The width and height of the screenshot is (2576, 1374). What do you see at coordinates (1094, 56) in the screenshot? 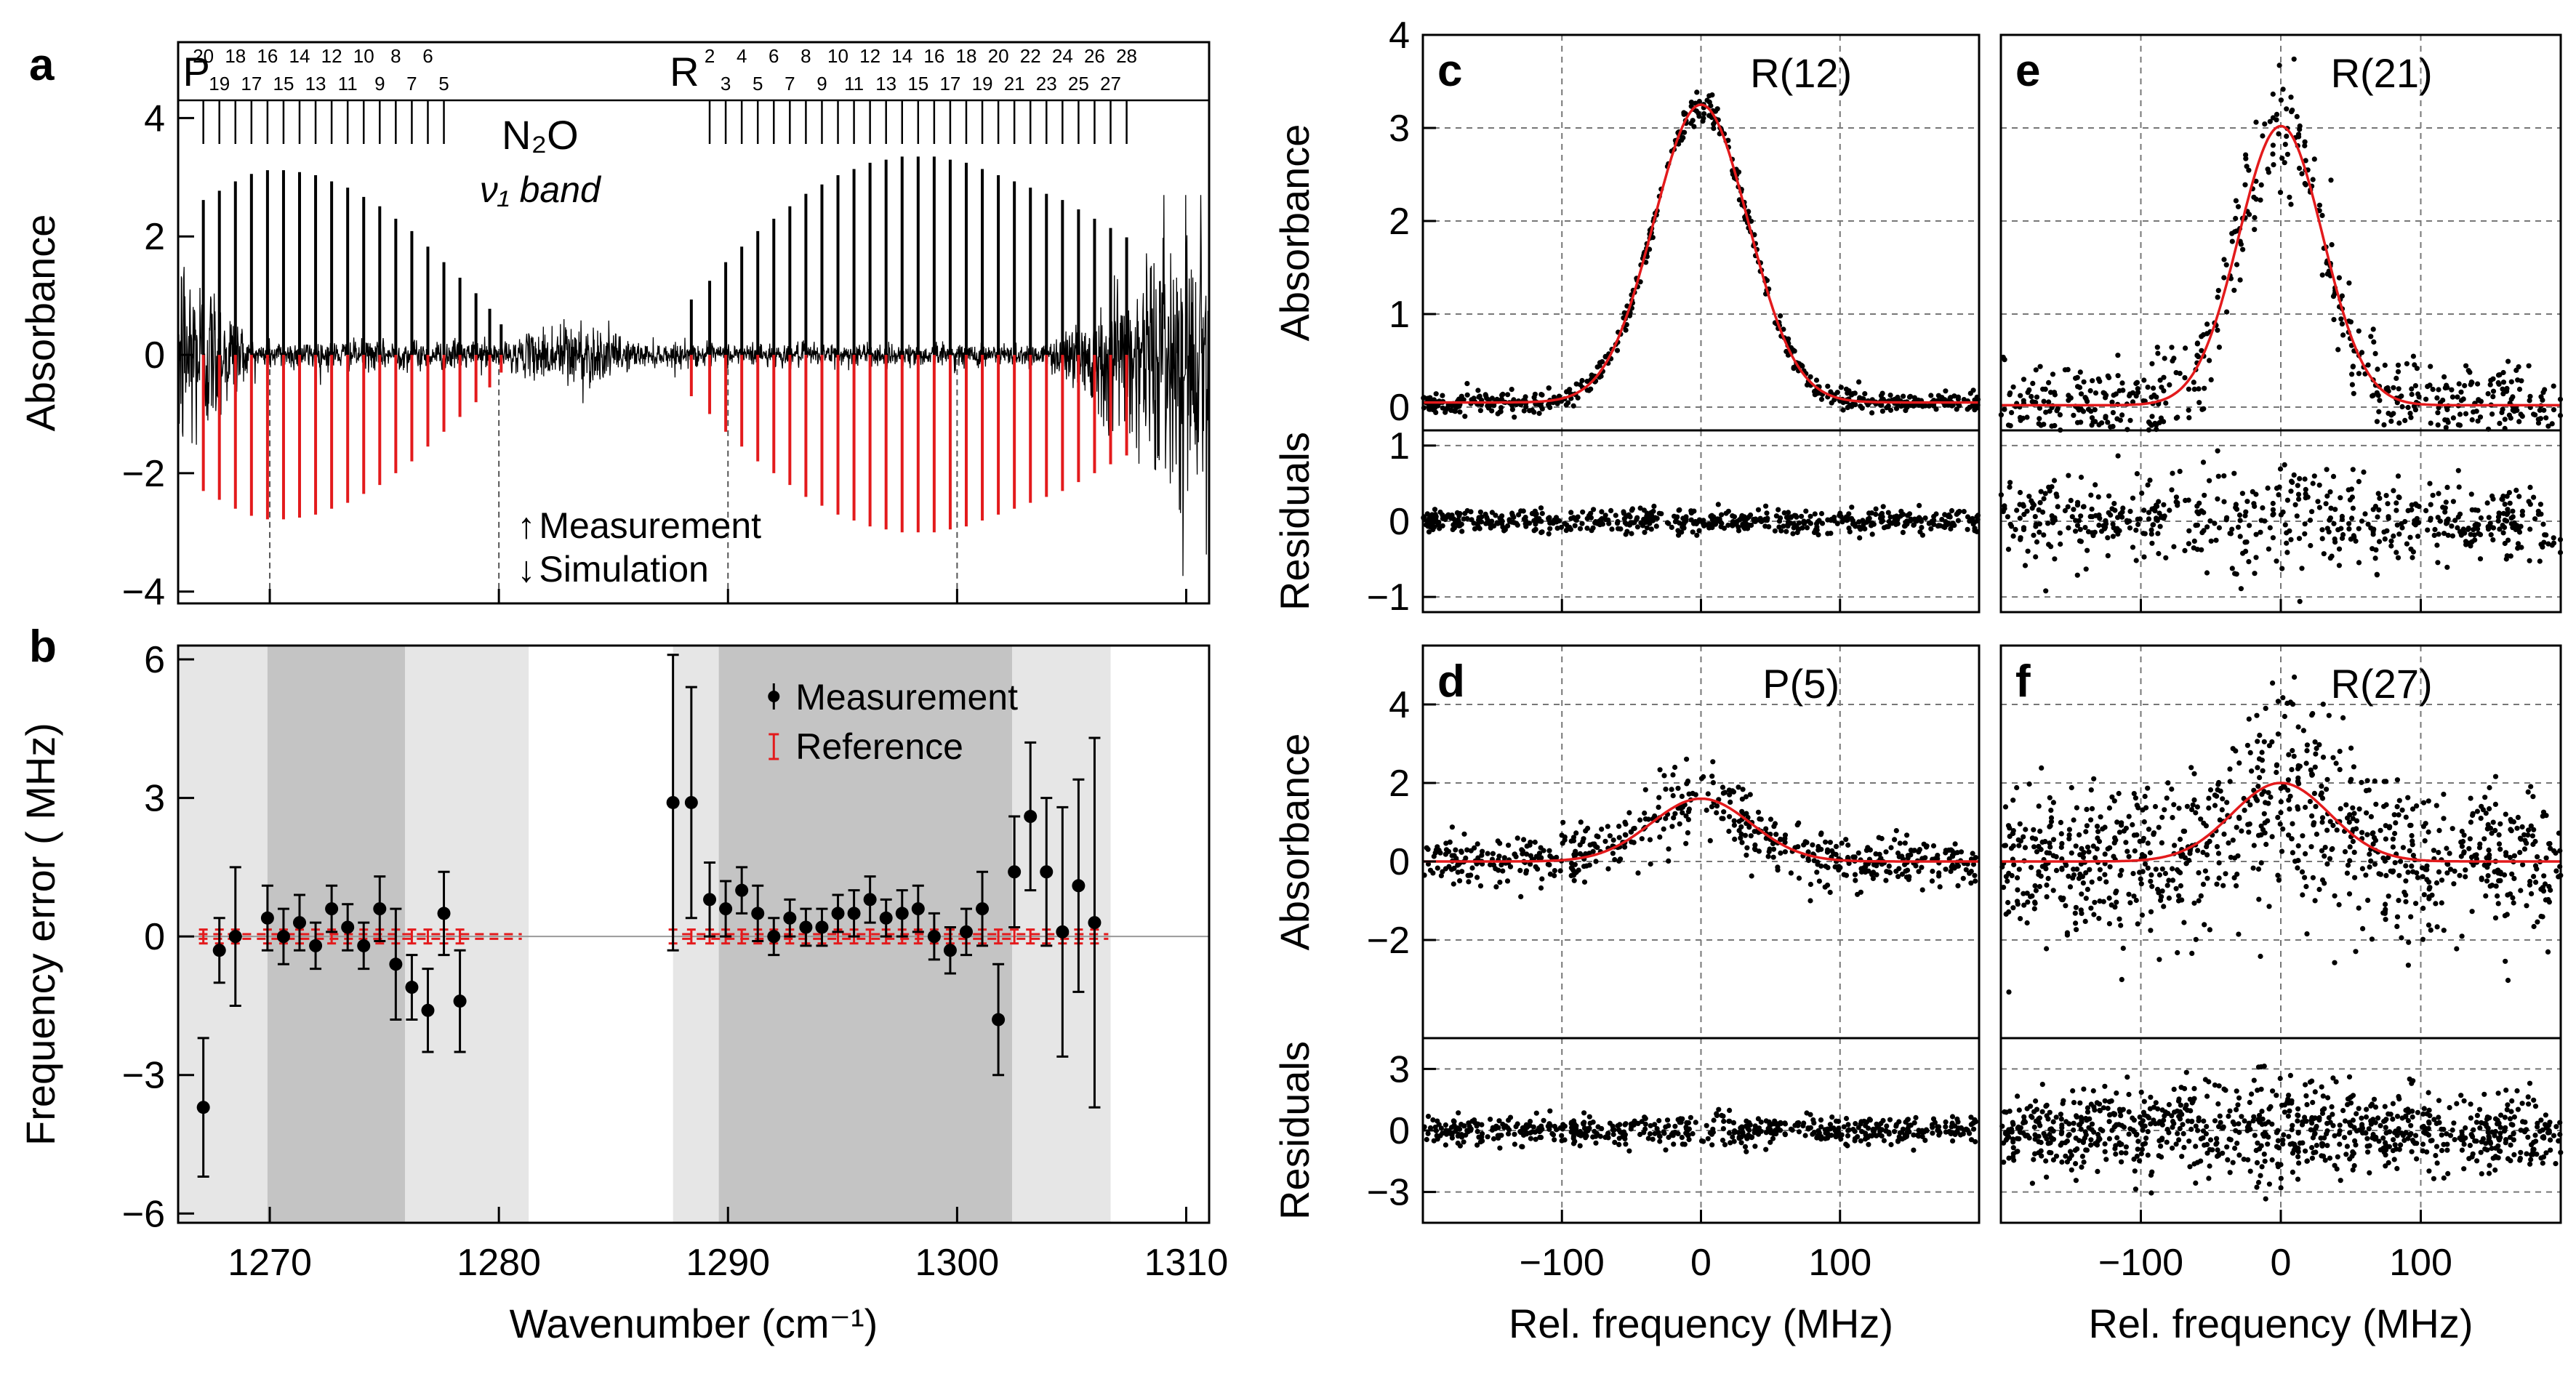
I see `r-label-top: 26` at bounding box center [1094, 56].